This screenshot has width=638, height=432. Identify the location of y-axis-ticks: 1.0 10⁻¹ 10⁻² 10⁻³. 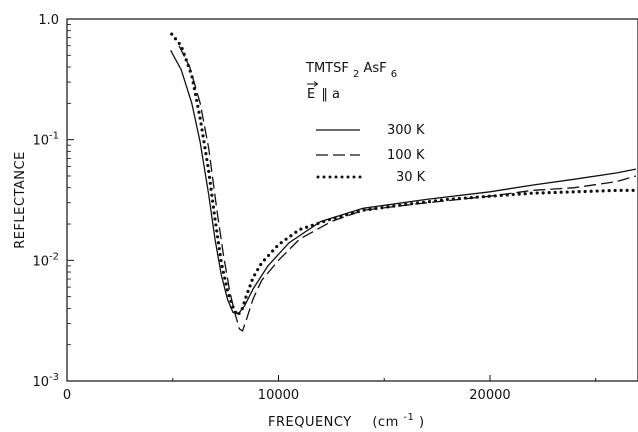
(53, 201).